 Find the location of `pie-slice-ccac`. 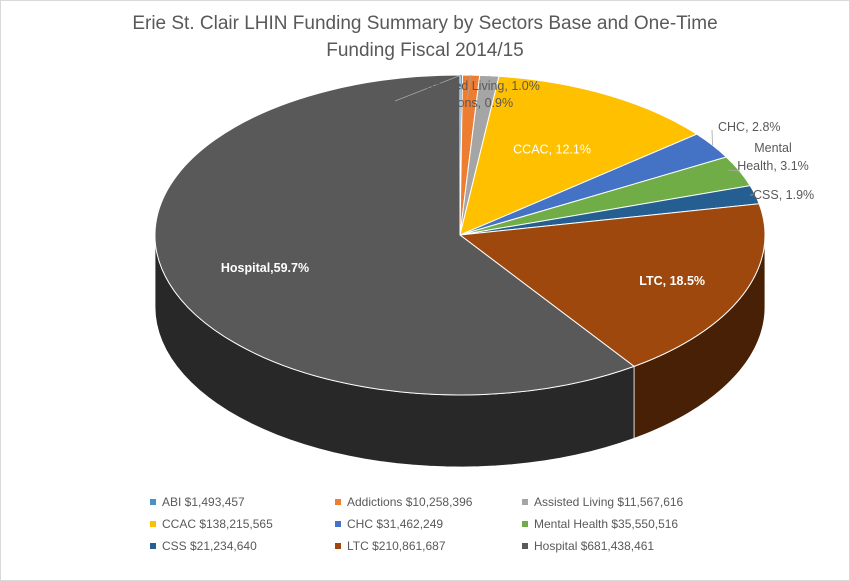

pie-slice-ccac is located at coordinates (578, 155).